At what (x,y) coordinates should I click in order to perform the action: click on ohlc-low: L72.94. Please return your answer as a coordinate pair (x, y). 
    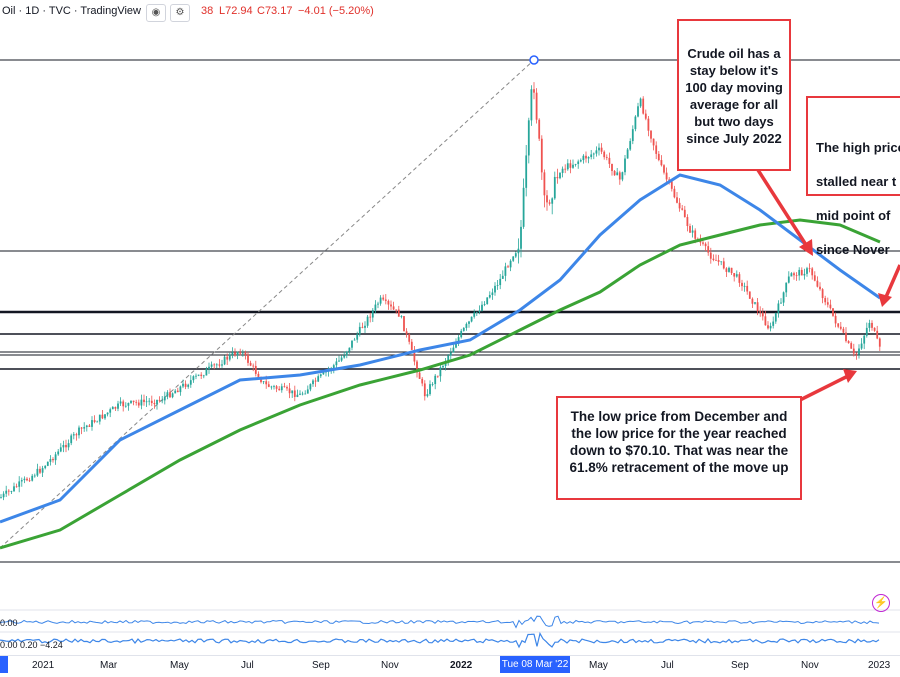
    Looking at the image, I should click on (236, 11).